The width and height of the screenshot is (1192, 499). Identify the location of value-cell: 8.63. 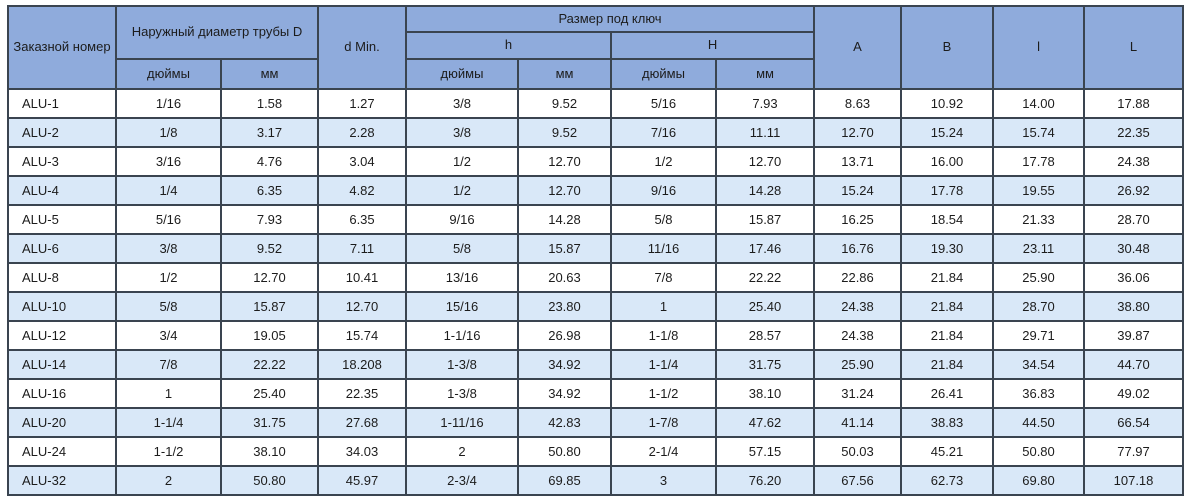
(858, 103).